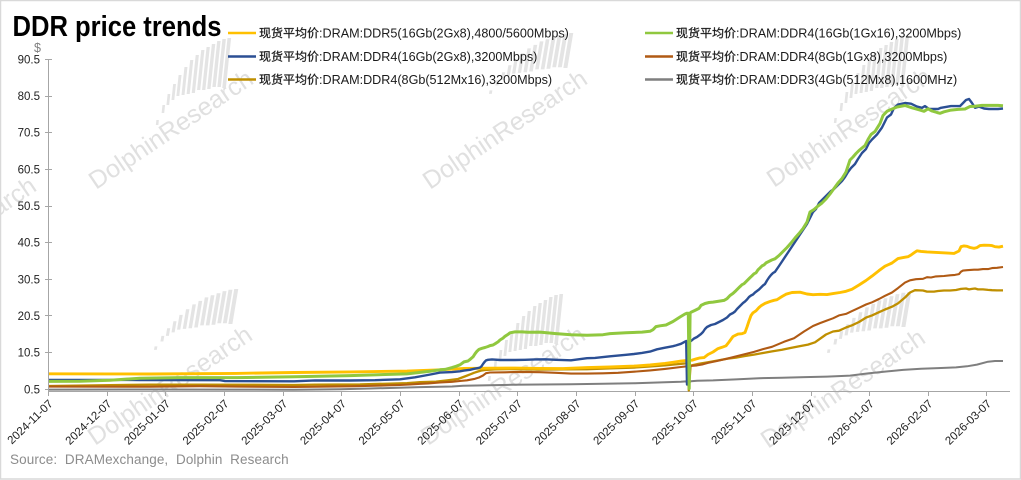 Image resolution: width=1021 pixels, height=480 pixels. What do you see at coordinates (29, 134) in the screenshot?
I see `svg-text: 70.5` at bounding box center [29, 134].